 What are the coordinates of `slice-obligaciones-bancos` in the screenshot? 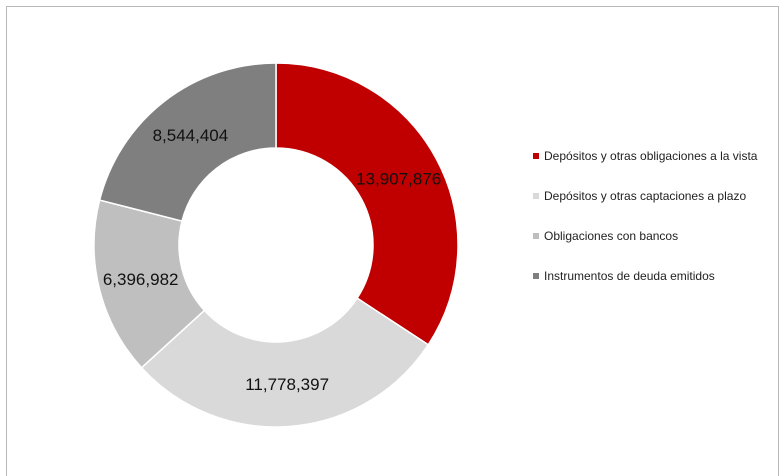 It's located at (149, 284).